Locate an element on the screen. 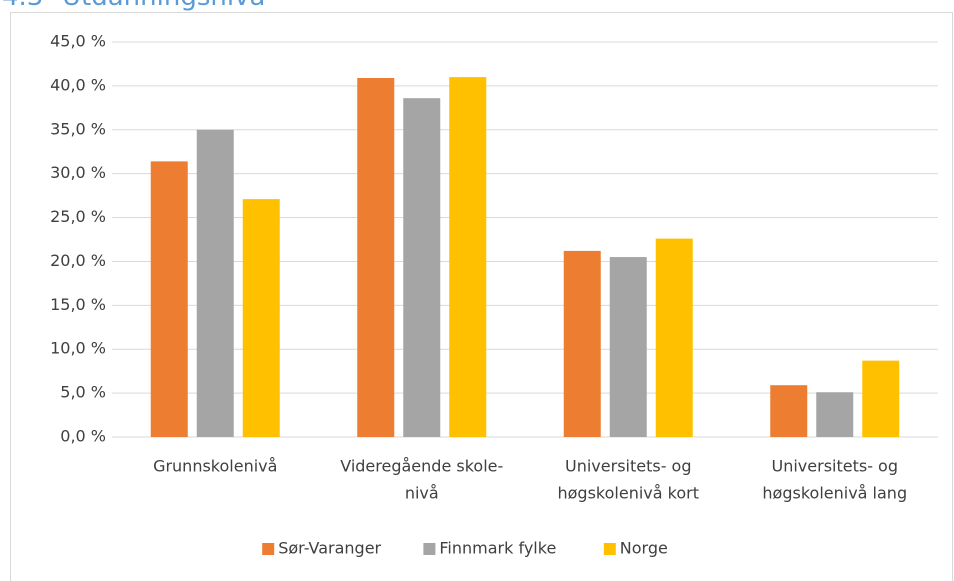  x-tick-label: nivå is located at coordinates (422, 493).